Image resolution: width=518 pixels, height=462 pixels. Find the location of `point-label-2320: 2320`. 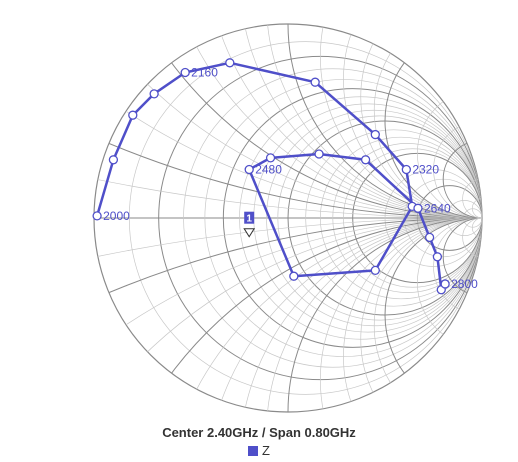

point-label-2320: 2320 is located at coordinates (425, 170).